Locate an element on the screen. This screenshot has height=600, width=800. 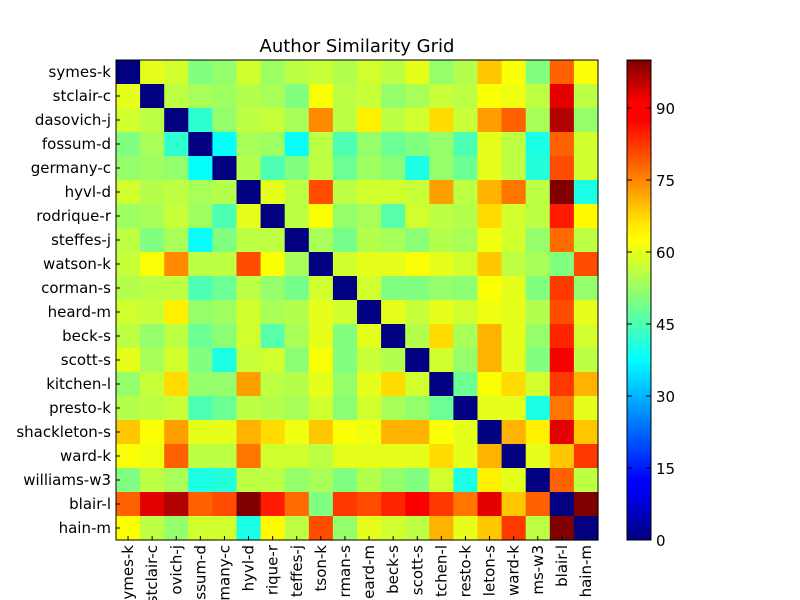
heatmap-cell-hyvl-d-shackleton-s is located at coordinates (490, 192).